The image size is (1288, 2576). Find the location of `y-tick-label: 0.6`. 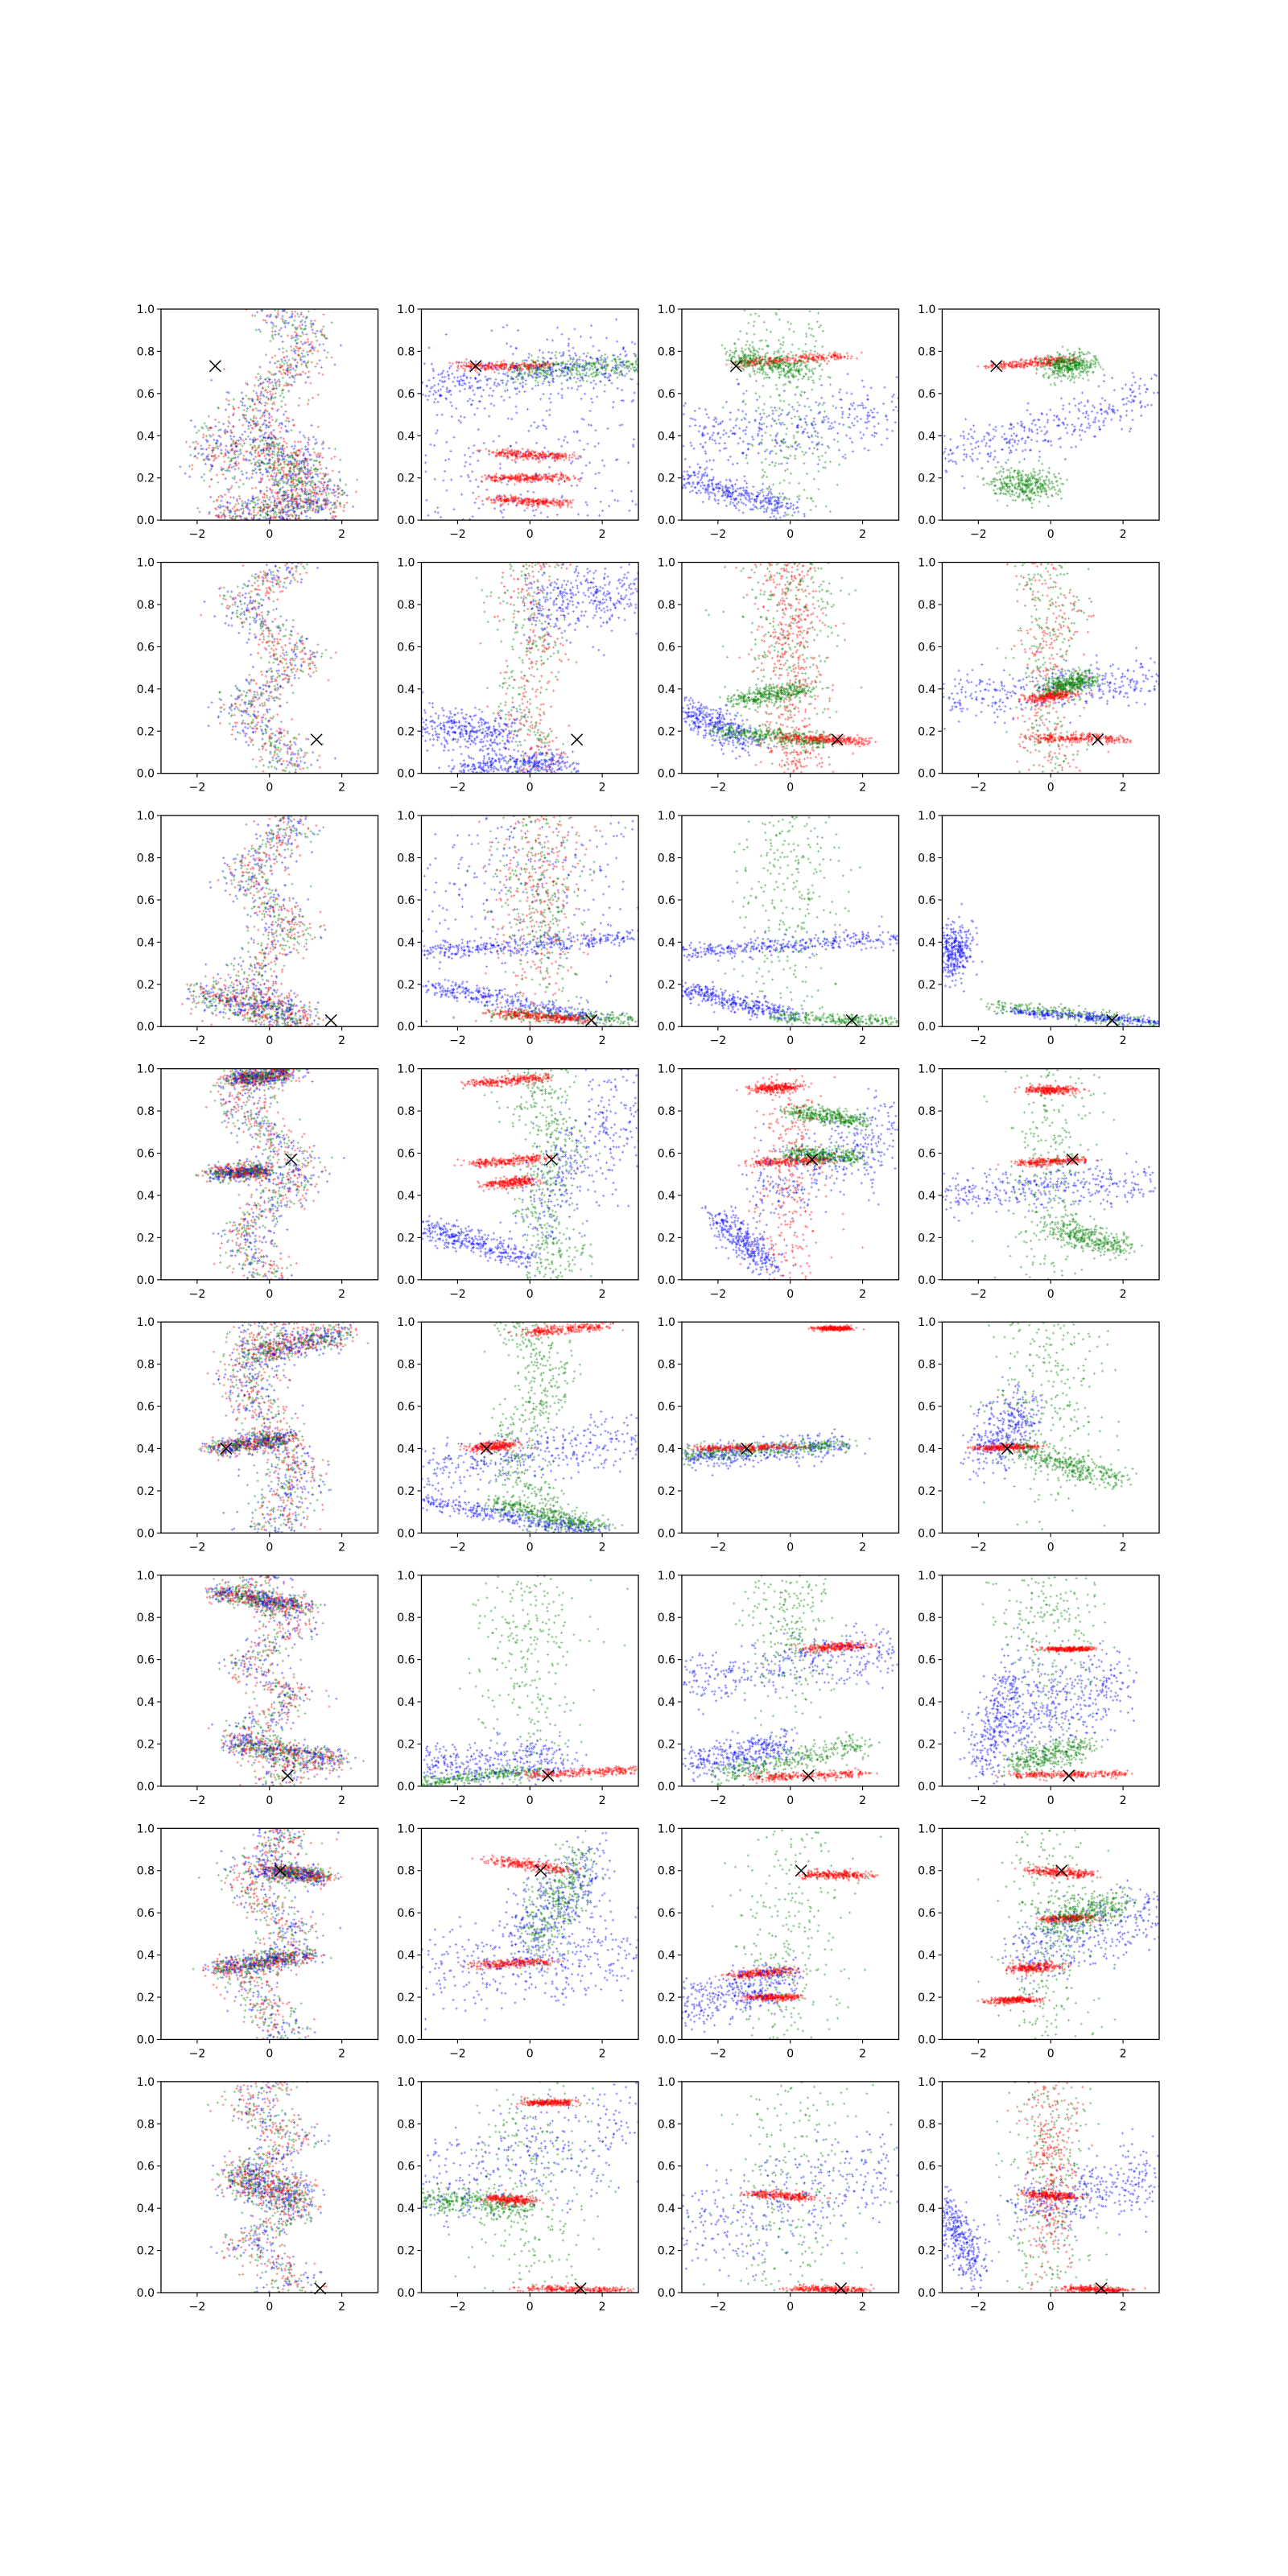

y-tick-label: 0.6 is located at coordinates (146, 394).